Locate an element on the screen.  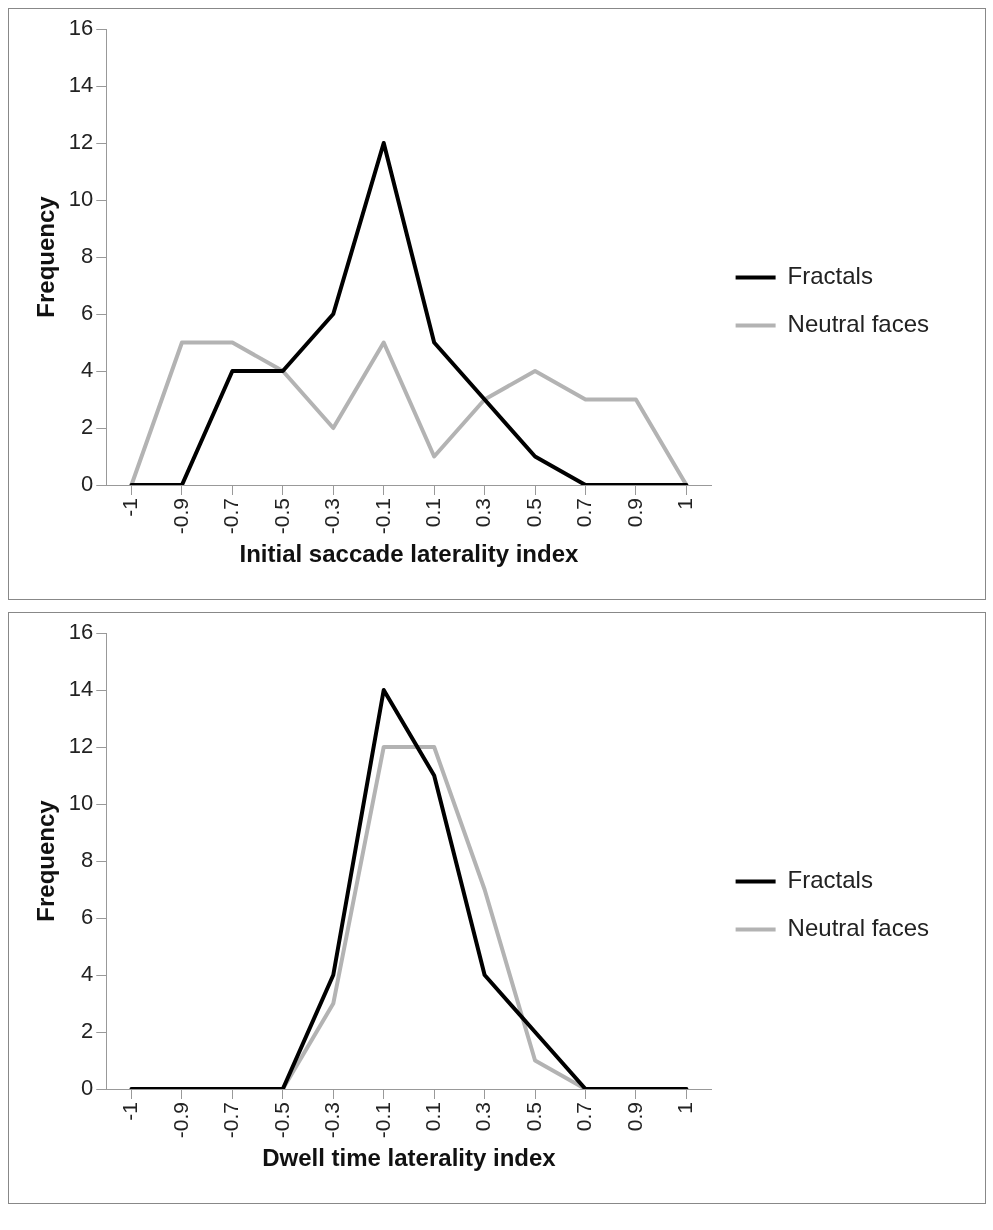
x-axis-title: Initial saccade laterality index is located at coordinates (409, 554).